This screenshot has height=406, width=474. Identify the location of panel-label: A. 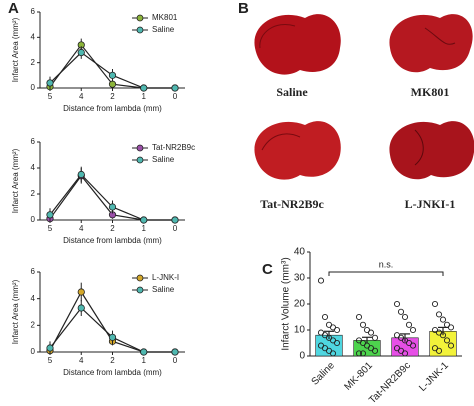
(13, 8).